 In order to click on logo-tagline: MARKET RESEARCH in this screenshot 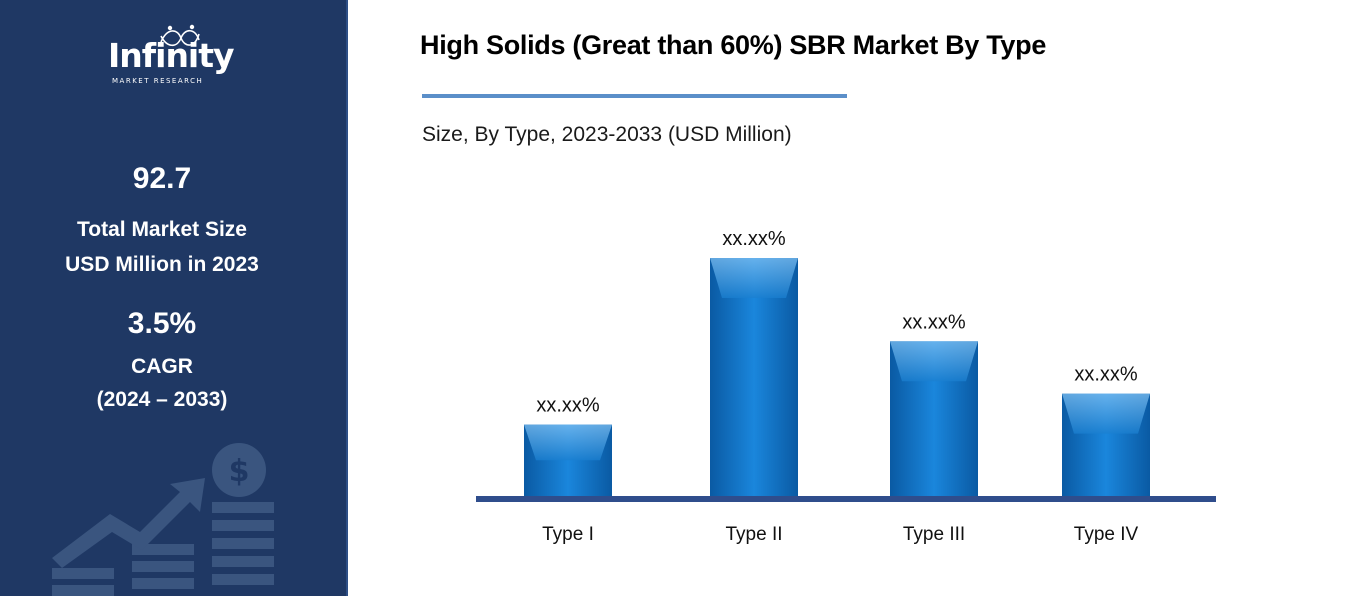, I will do `click(158, 81)`.